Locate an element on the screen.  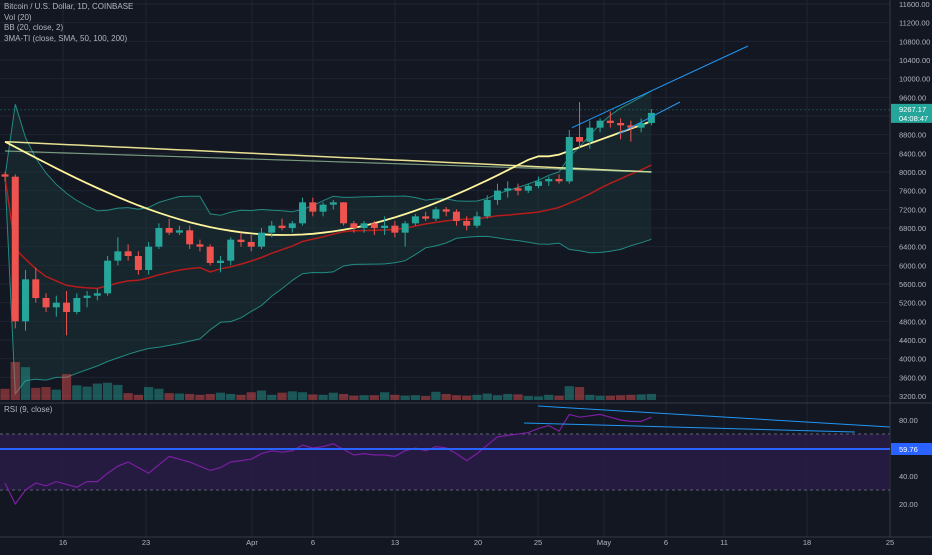
time-tick-label: 18 is located at coordinates (807, 542).